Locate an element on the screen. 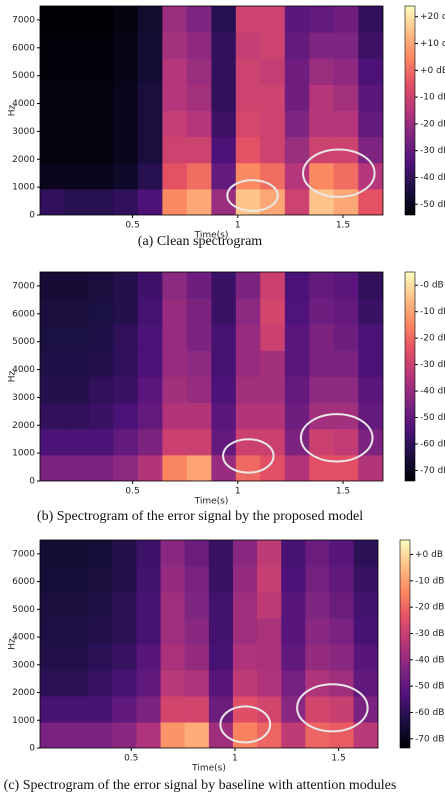  colorbar-tick-label: -20 dB is located at coordinates (432, 339).